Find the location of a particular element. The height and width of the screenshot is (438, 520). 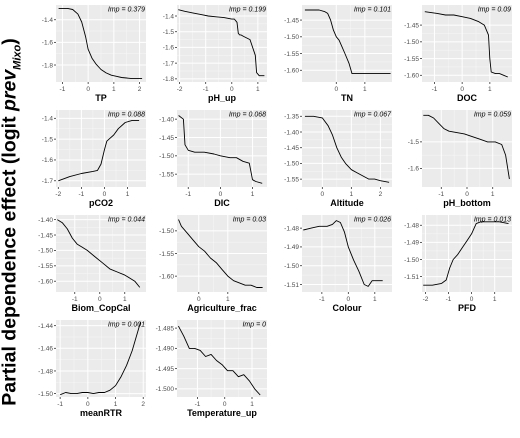

importance-annotation: Imp = 0.026 is located at coordinates (372, 220).